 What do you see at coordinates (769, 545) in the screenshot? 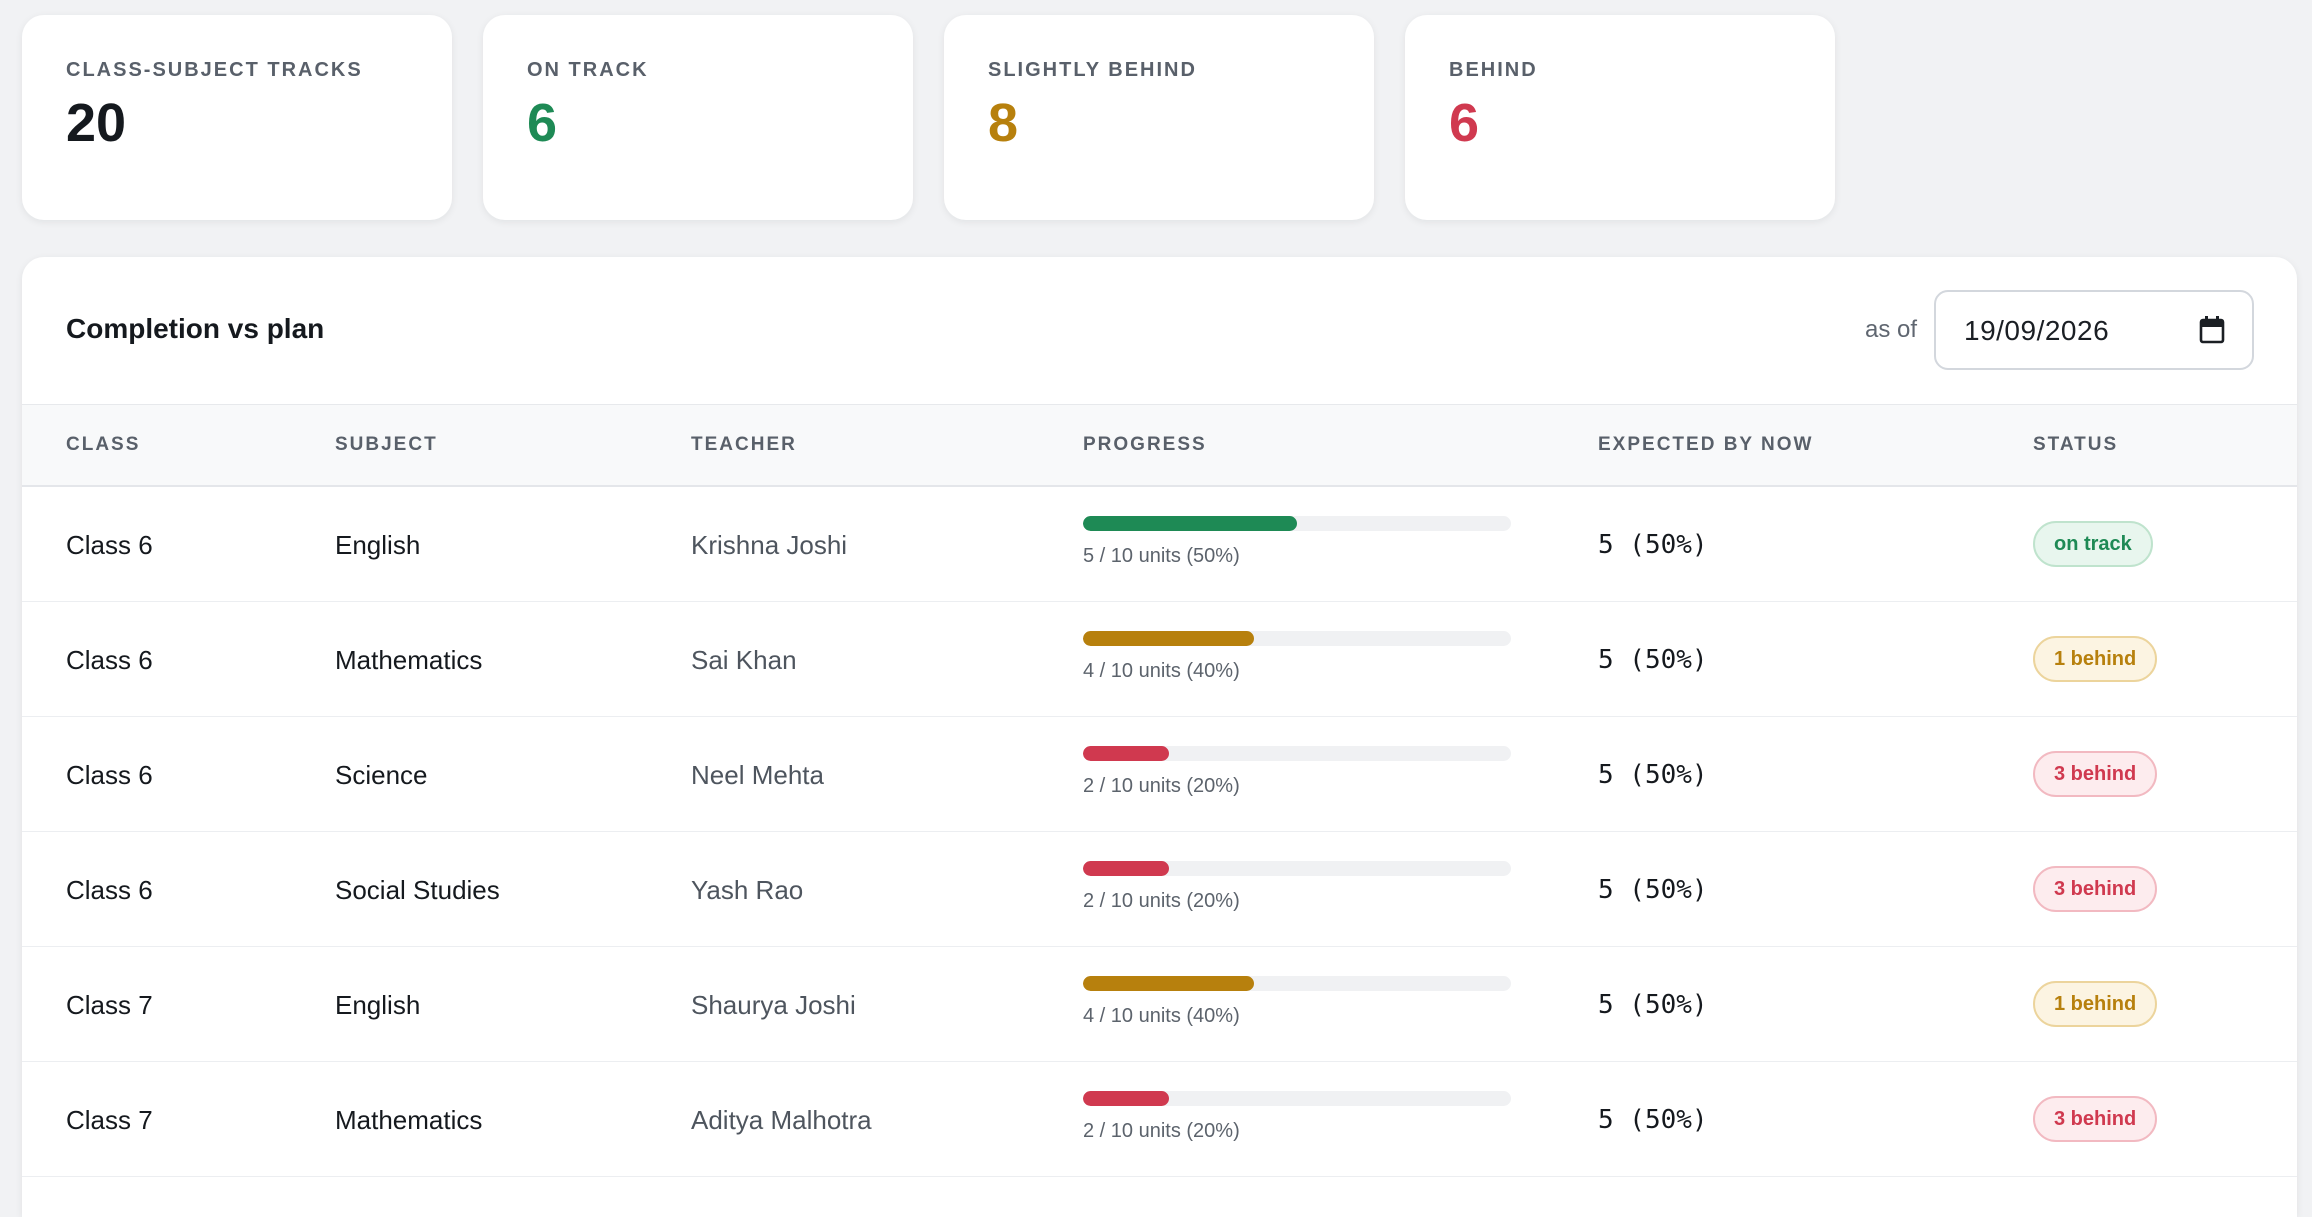
I see `teacher-cell: Krishna Joshi` at bounding box center [769, 545].